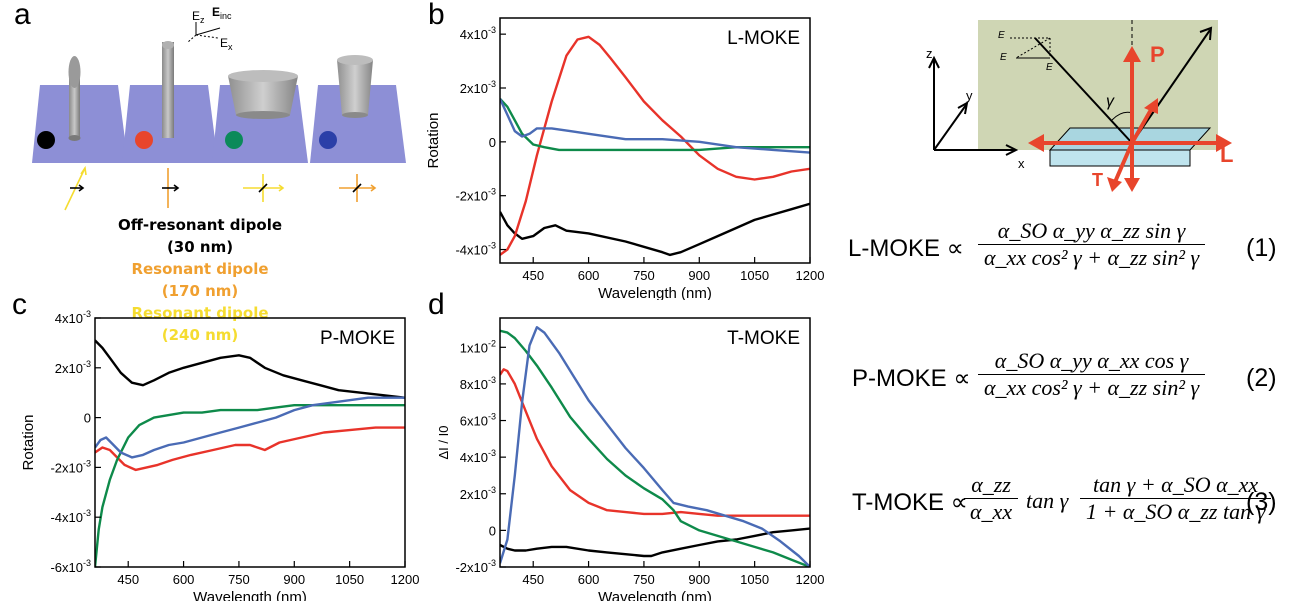 The image size is (1305, 601). What do you see at coordinates (70, 566) in the screenshot?
I see `y-tick-label-c-0: -6x10⁻³` at bounding box center [70, 566].